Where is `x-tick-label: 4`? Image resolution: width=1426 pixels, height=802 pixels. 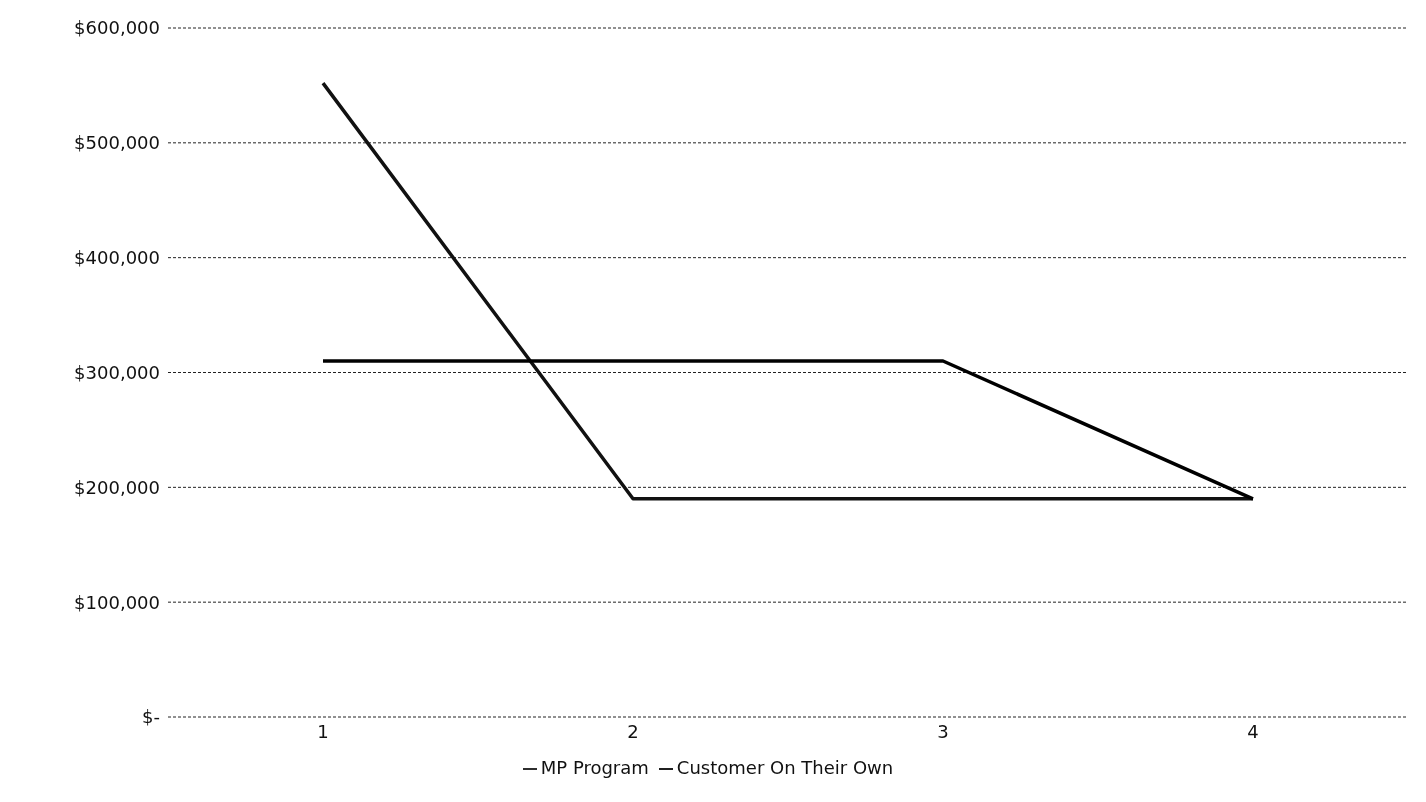 x-tick-label: 4 is located at coordinates (1253, 731).